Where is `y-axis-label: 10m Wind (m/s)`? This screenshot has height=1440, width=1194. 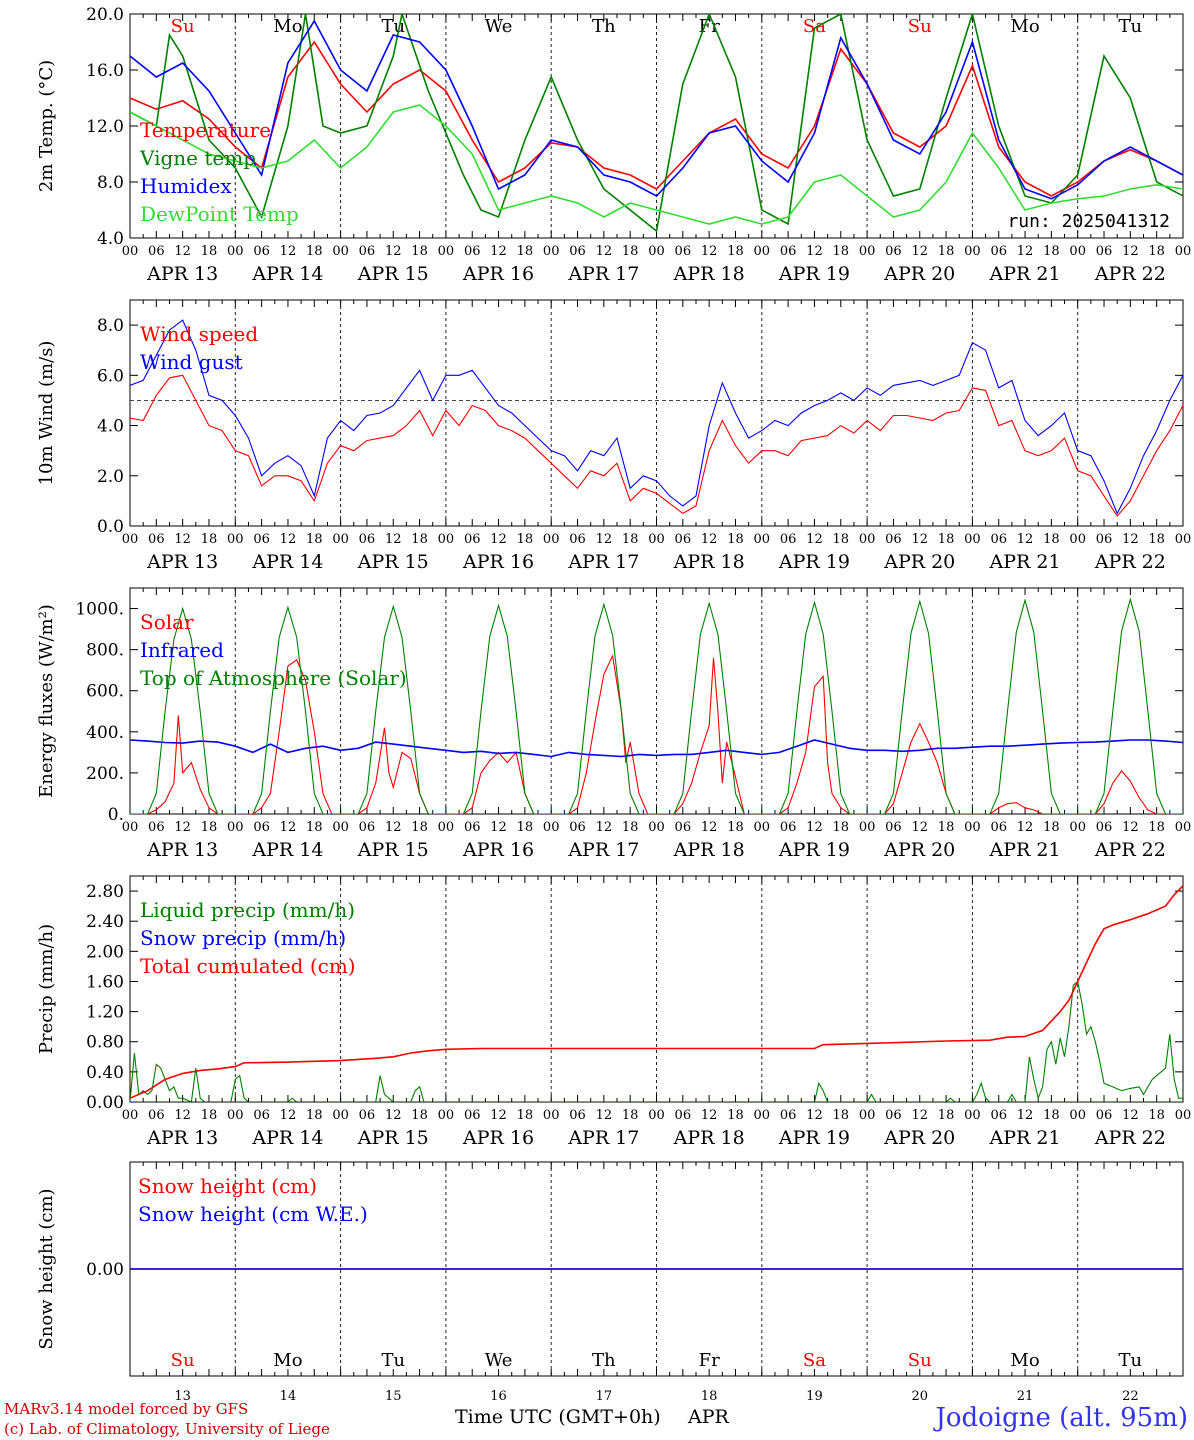 y-axis-label: 10m Wind (m/s) is located at coordinates (46, 413).